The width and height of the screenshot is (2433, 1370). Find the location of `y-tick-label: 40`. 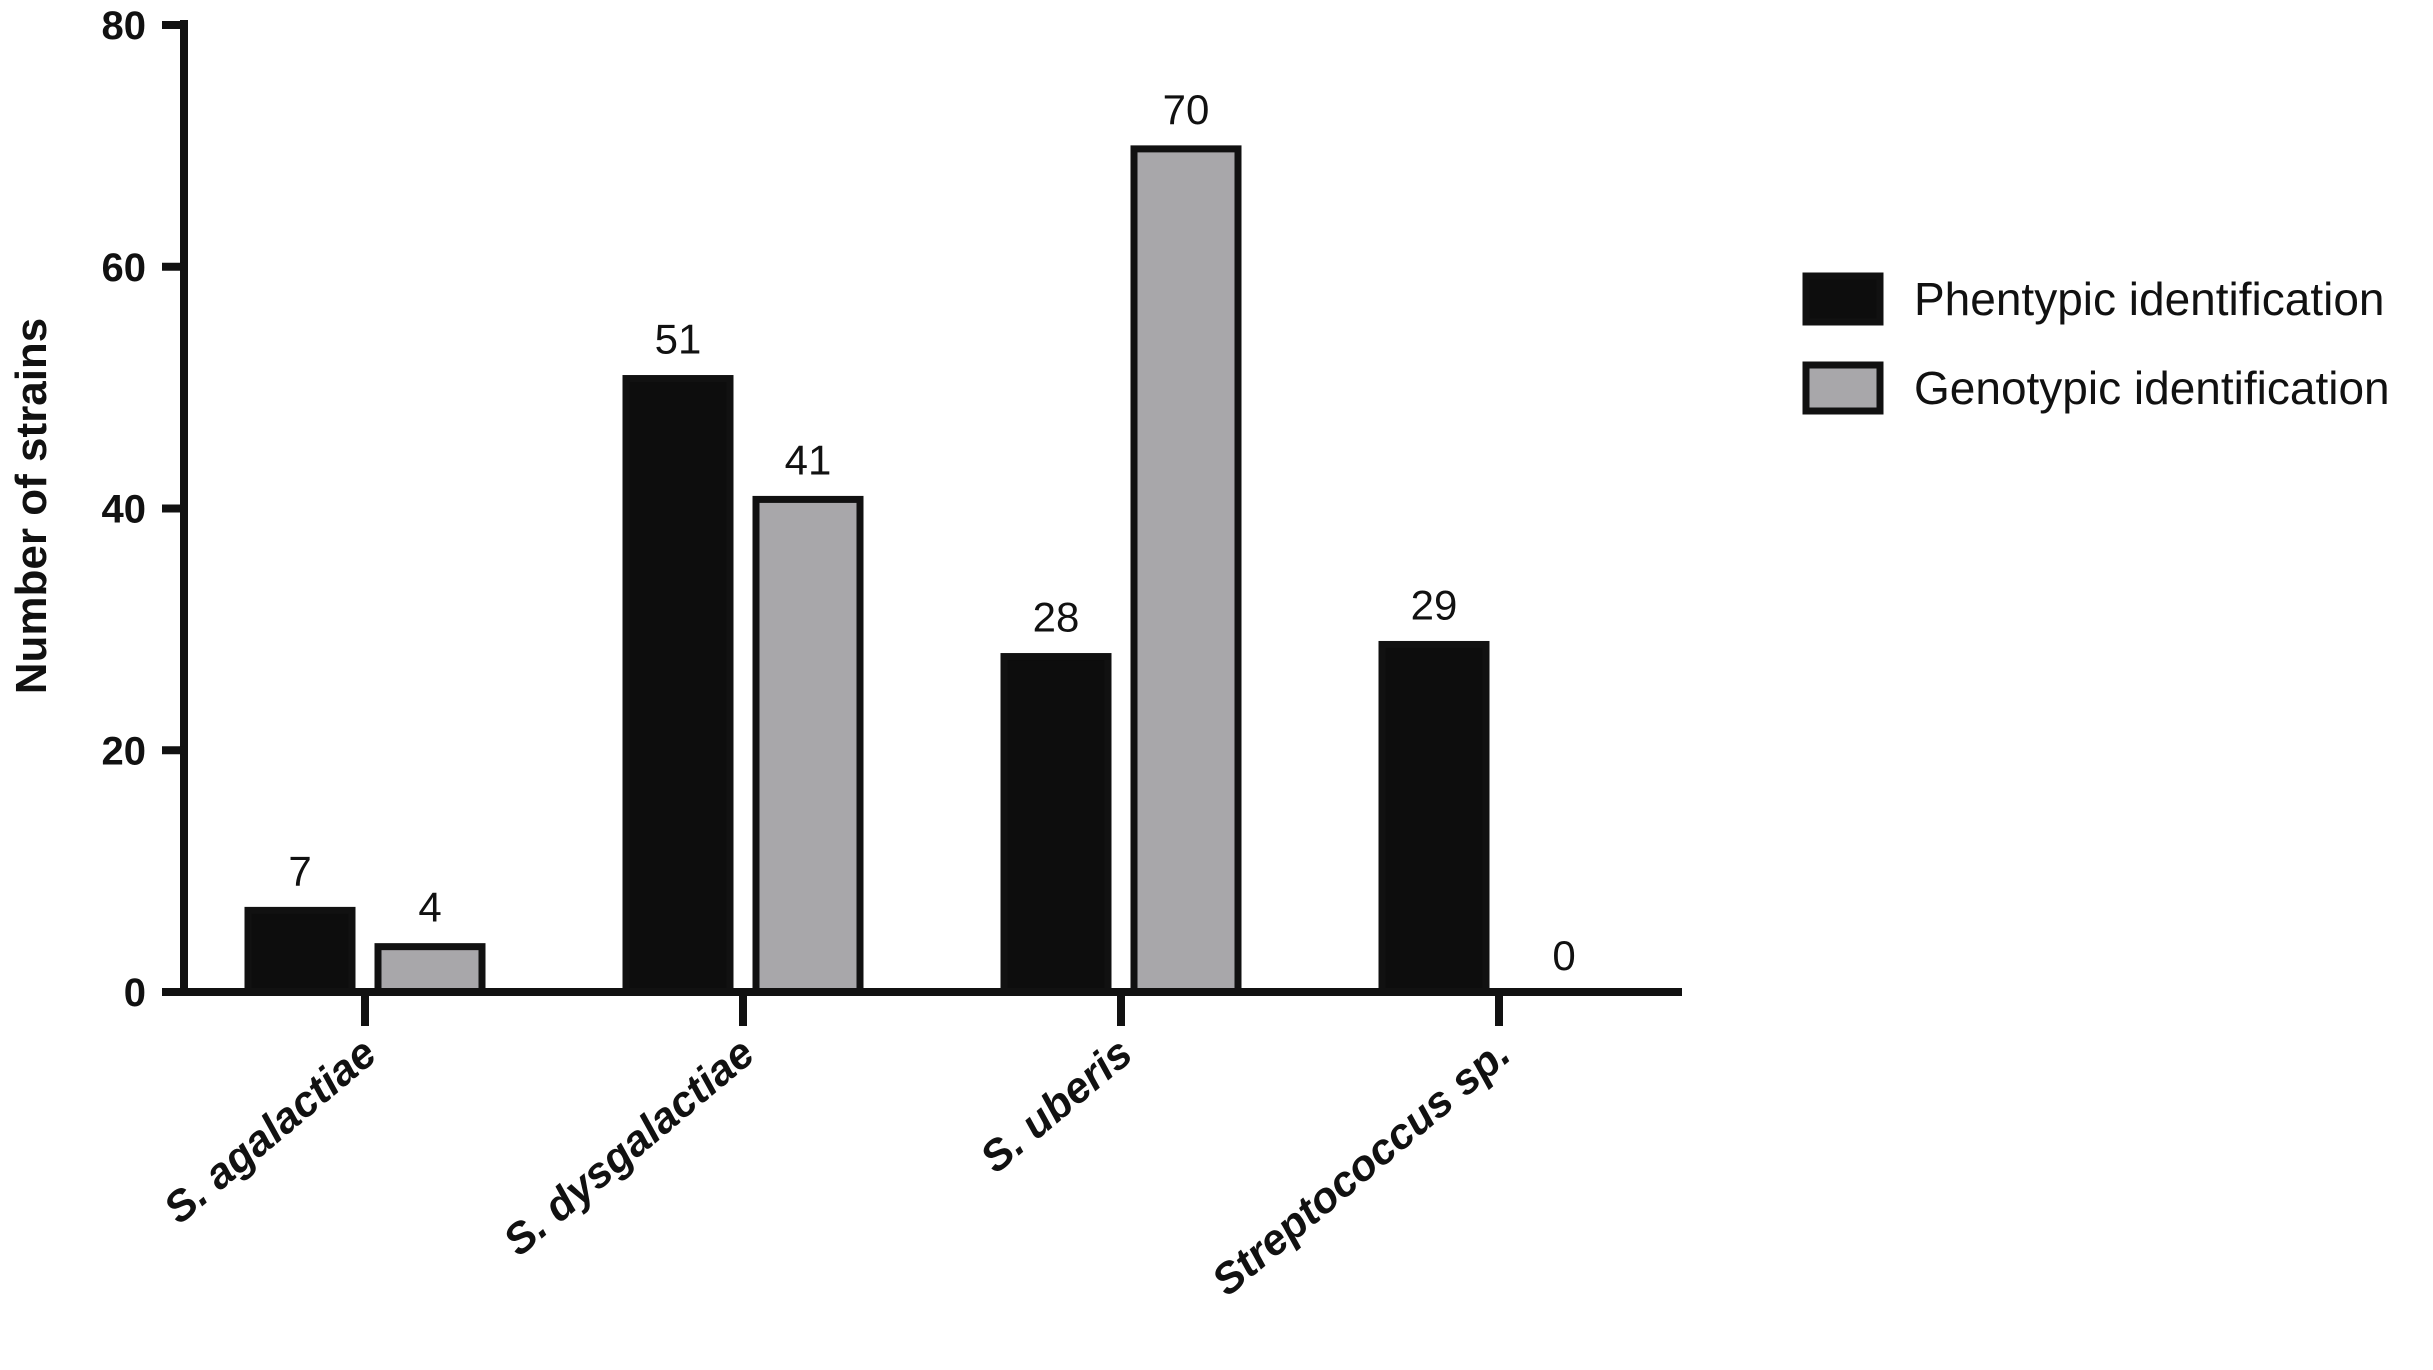

y-tick-label: 40 is located at coordinates (124, 510).